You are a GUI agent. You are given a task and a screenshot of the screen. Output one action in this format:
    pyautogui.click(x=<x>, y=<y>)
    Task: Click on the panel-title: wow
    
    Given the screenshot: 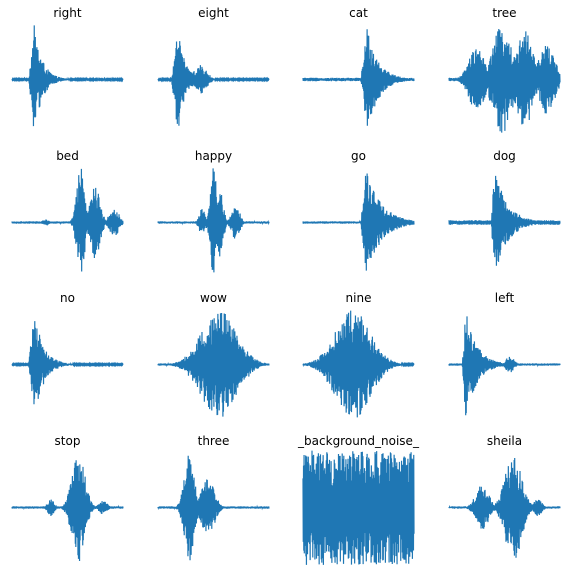 What is the action you would take?
    pyautogui.click(x=213, y=298)
    